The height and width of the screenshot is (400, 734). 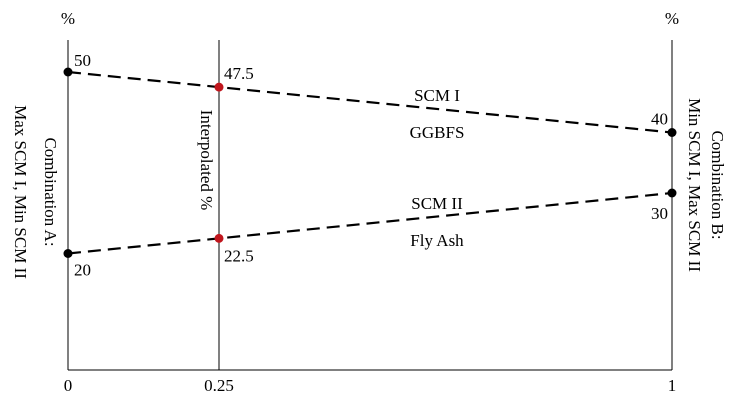 I want to click on scm2-start-value-label: 20, so click(x=82, y=270).